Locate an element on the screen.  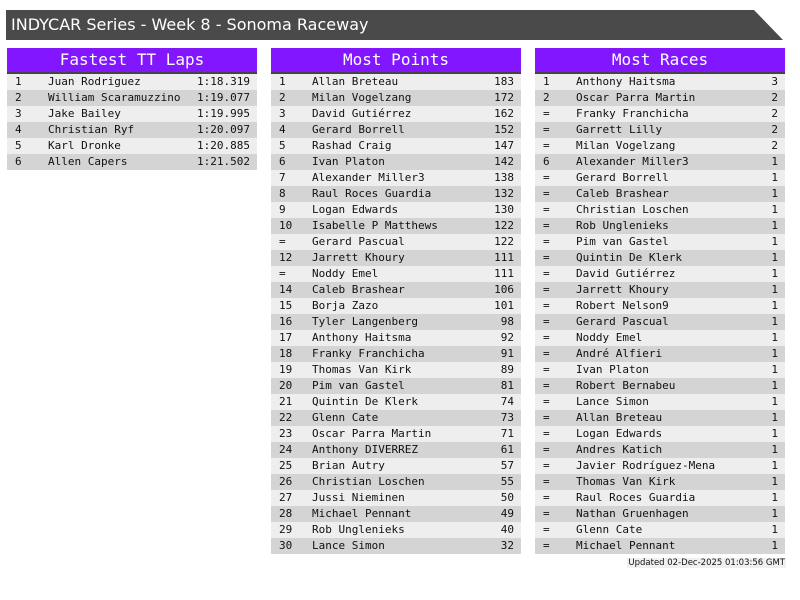
driver-name: Quintin De Klerk is located at coordinates (629, 257).